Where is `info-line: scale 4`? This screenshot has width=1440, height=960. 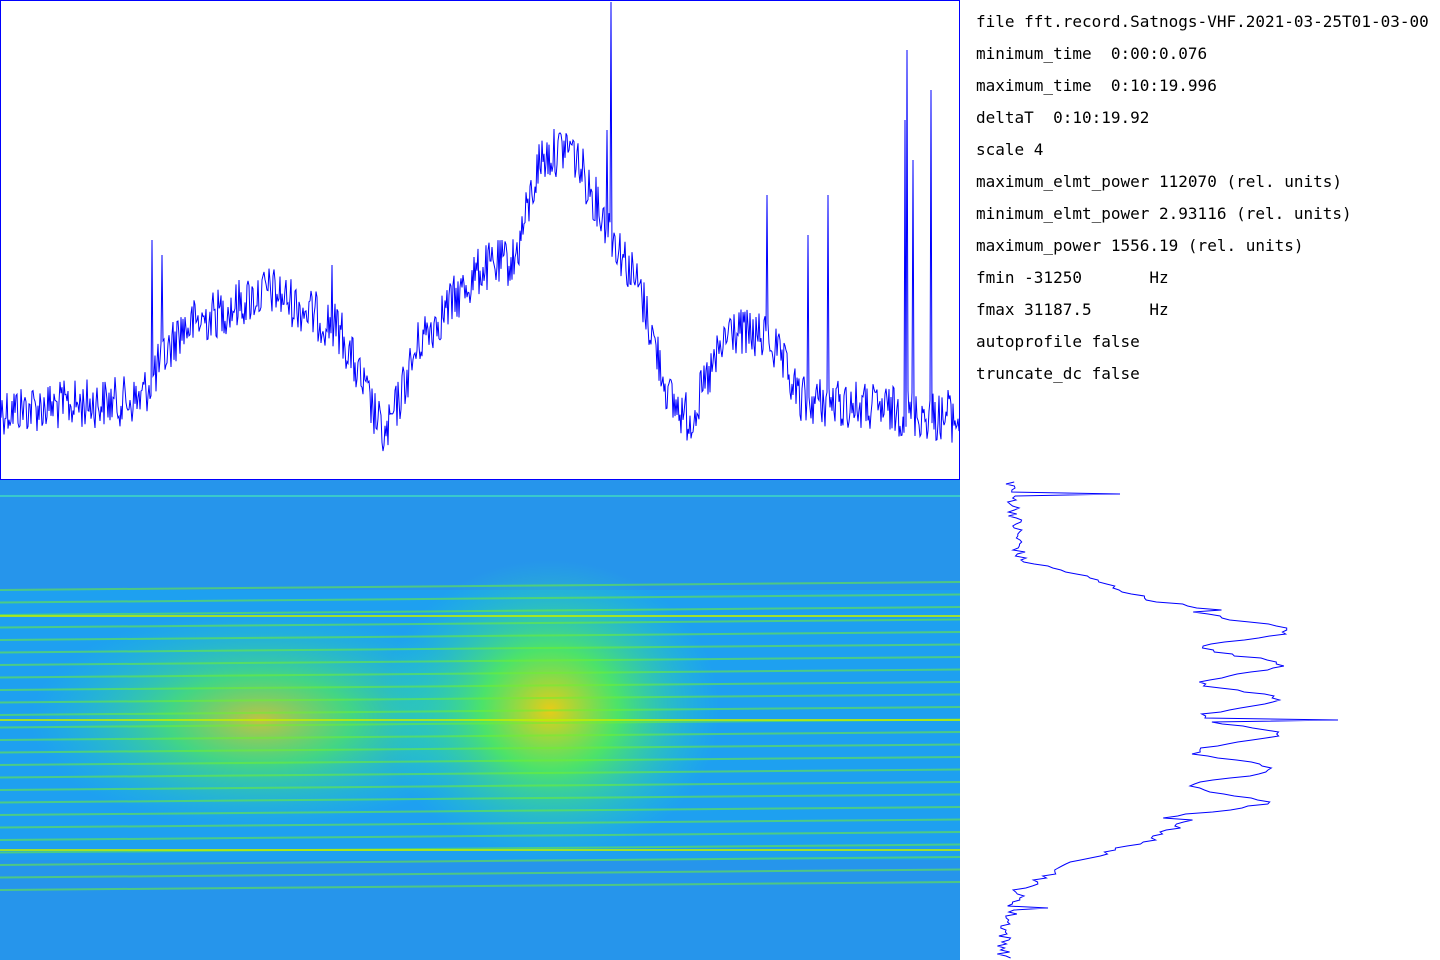 info-line: scale 4 is located at coordinates (1010, 149).